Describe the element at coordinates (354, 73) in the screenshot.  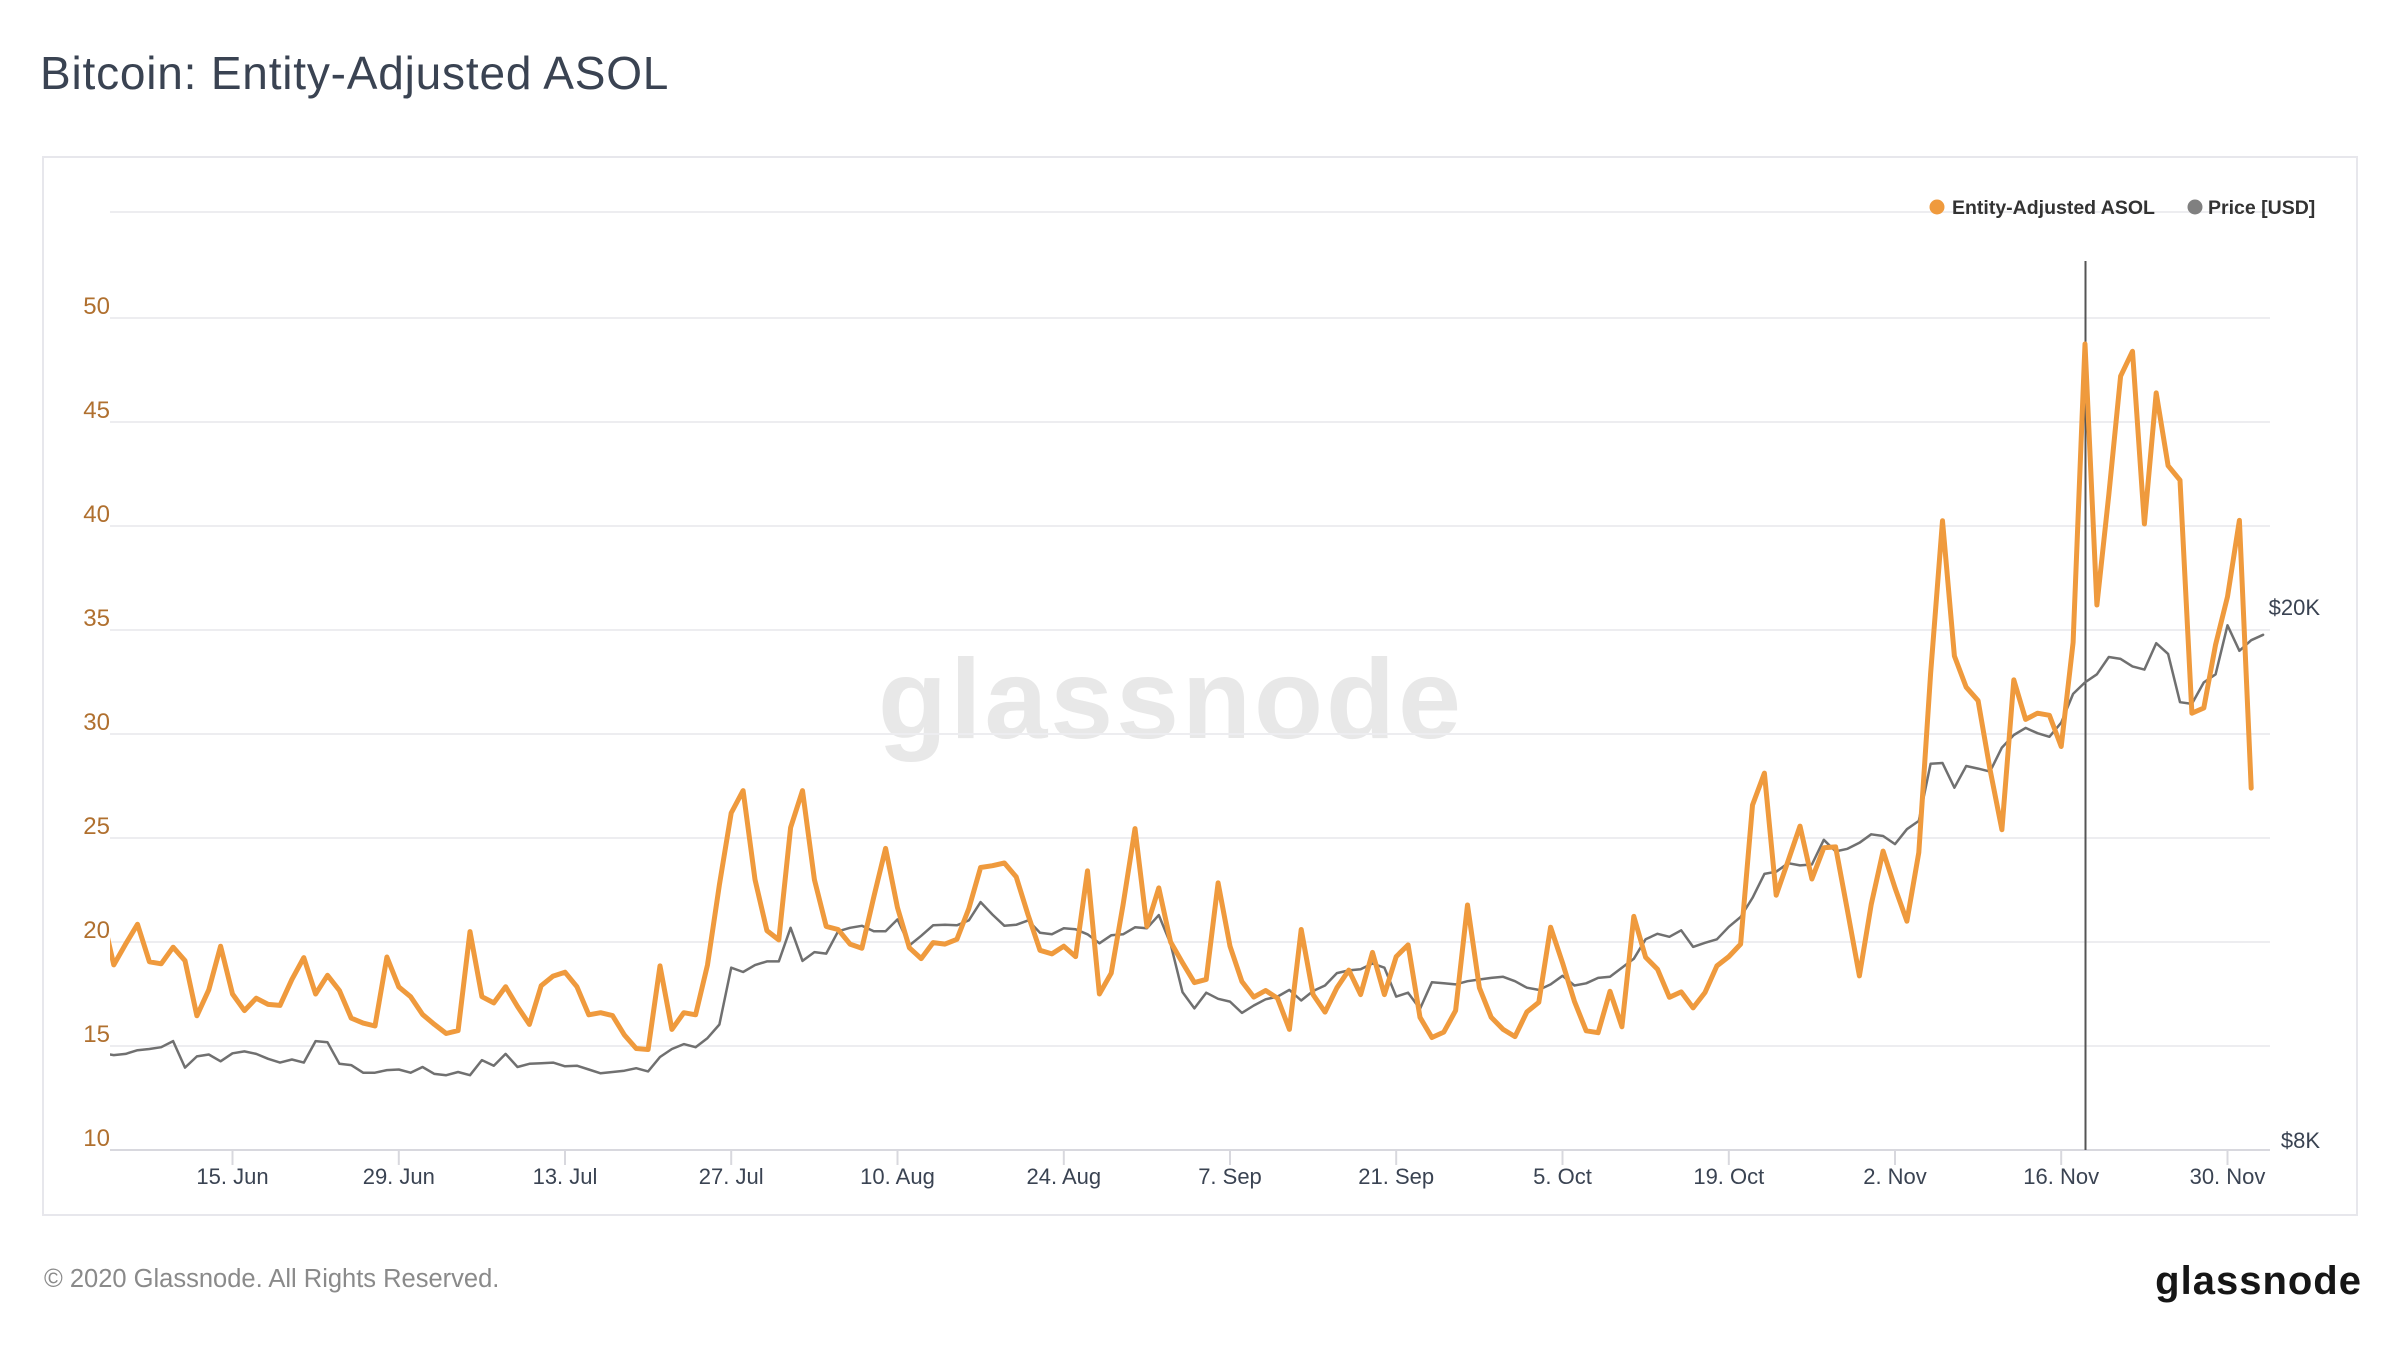
I see `svg-text: Bitcoin: Entity-Adjusted ASOL` at that location.